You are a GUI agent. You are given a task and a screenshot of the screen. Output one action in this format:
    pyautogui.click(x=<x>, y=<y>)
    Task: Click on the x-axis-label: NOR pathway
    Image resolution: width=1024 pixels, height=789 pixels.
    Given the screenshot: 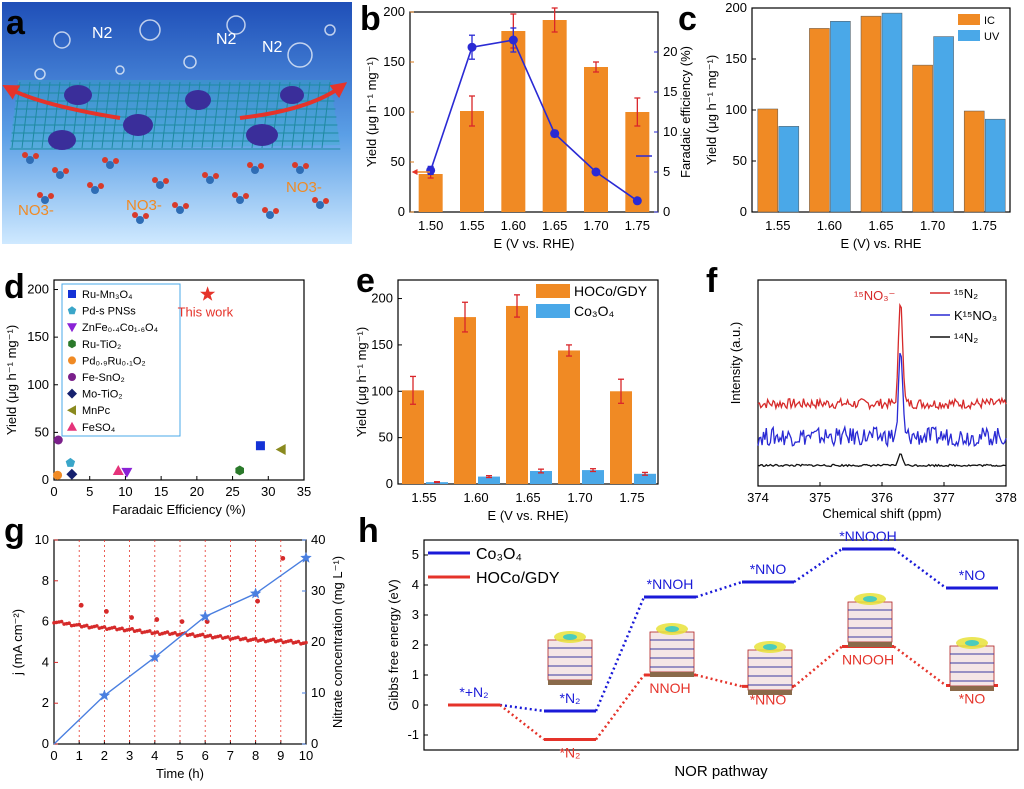 What is the action you would take?
    pyautogui.click(x=721, y=771)
    